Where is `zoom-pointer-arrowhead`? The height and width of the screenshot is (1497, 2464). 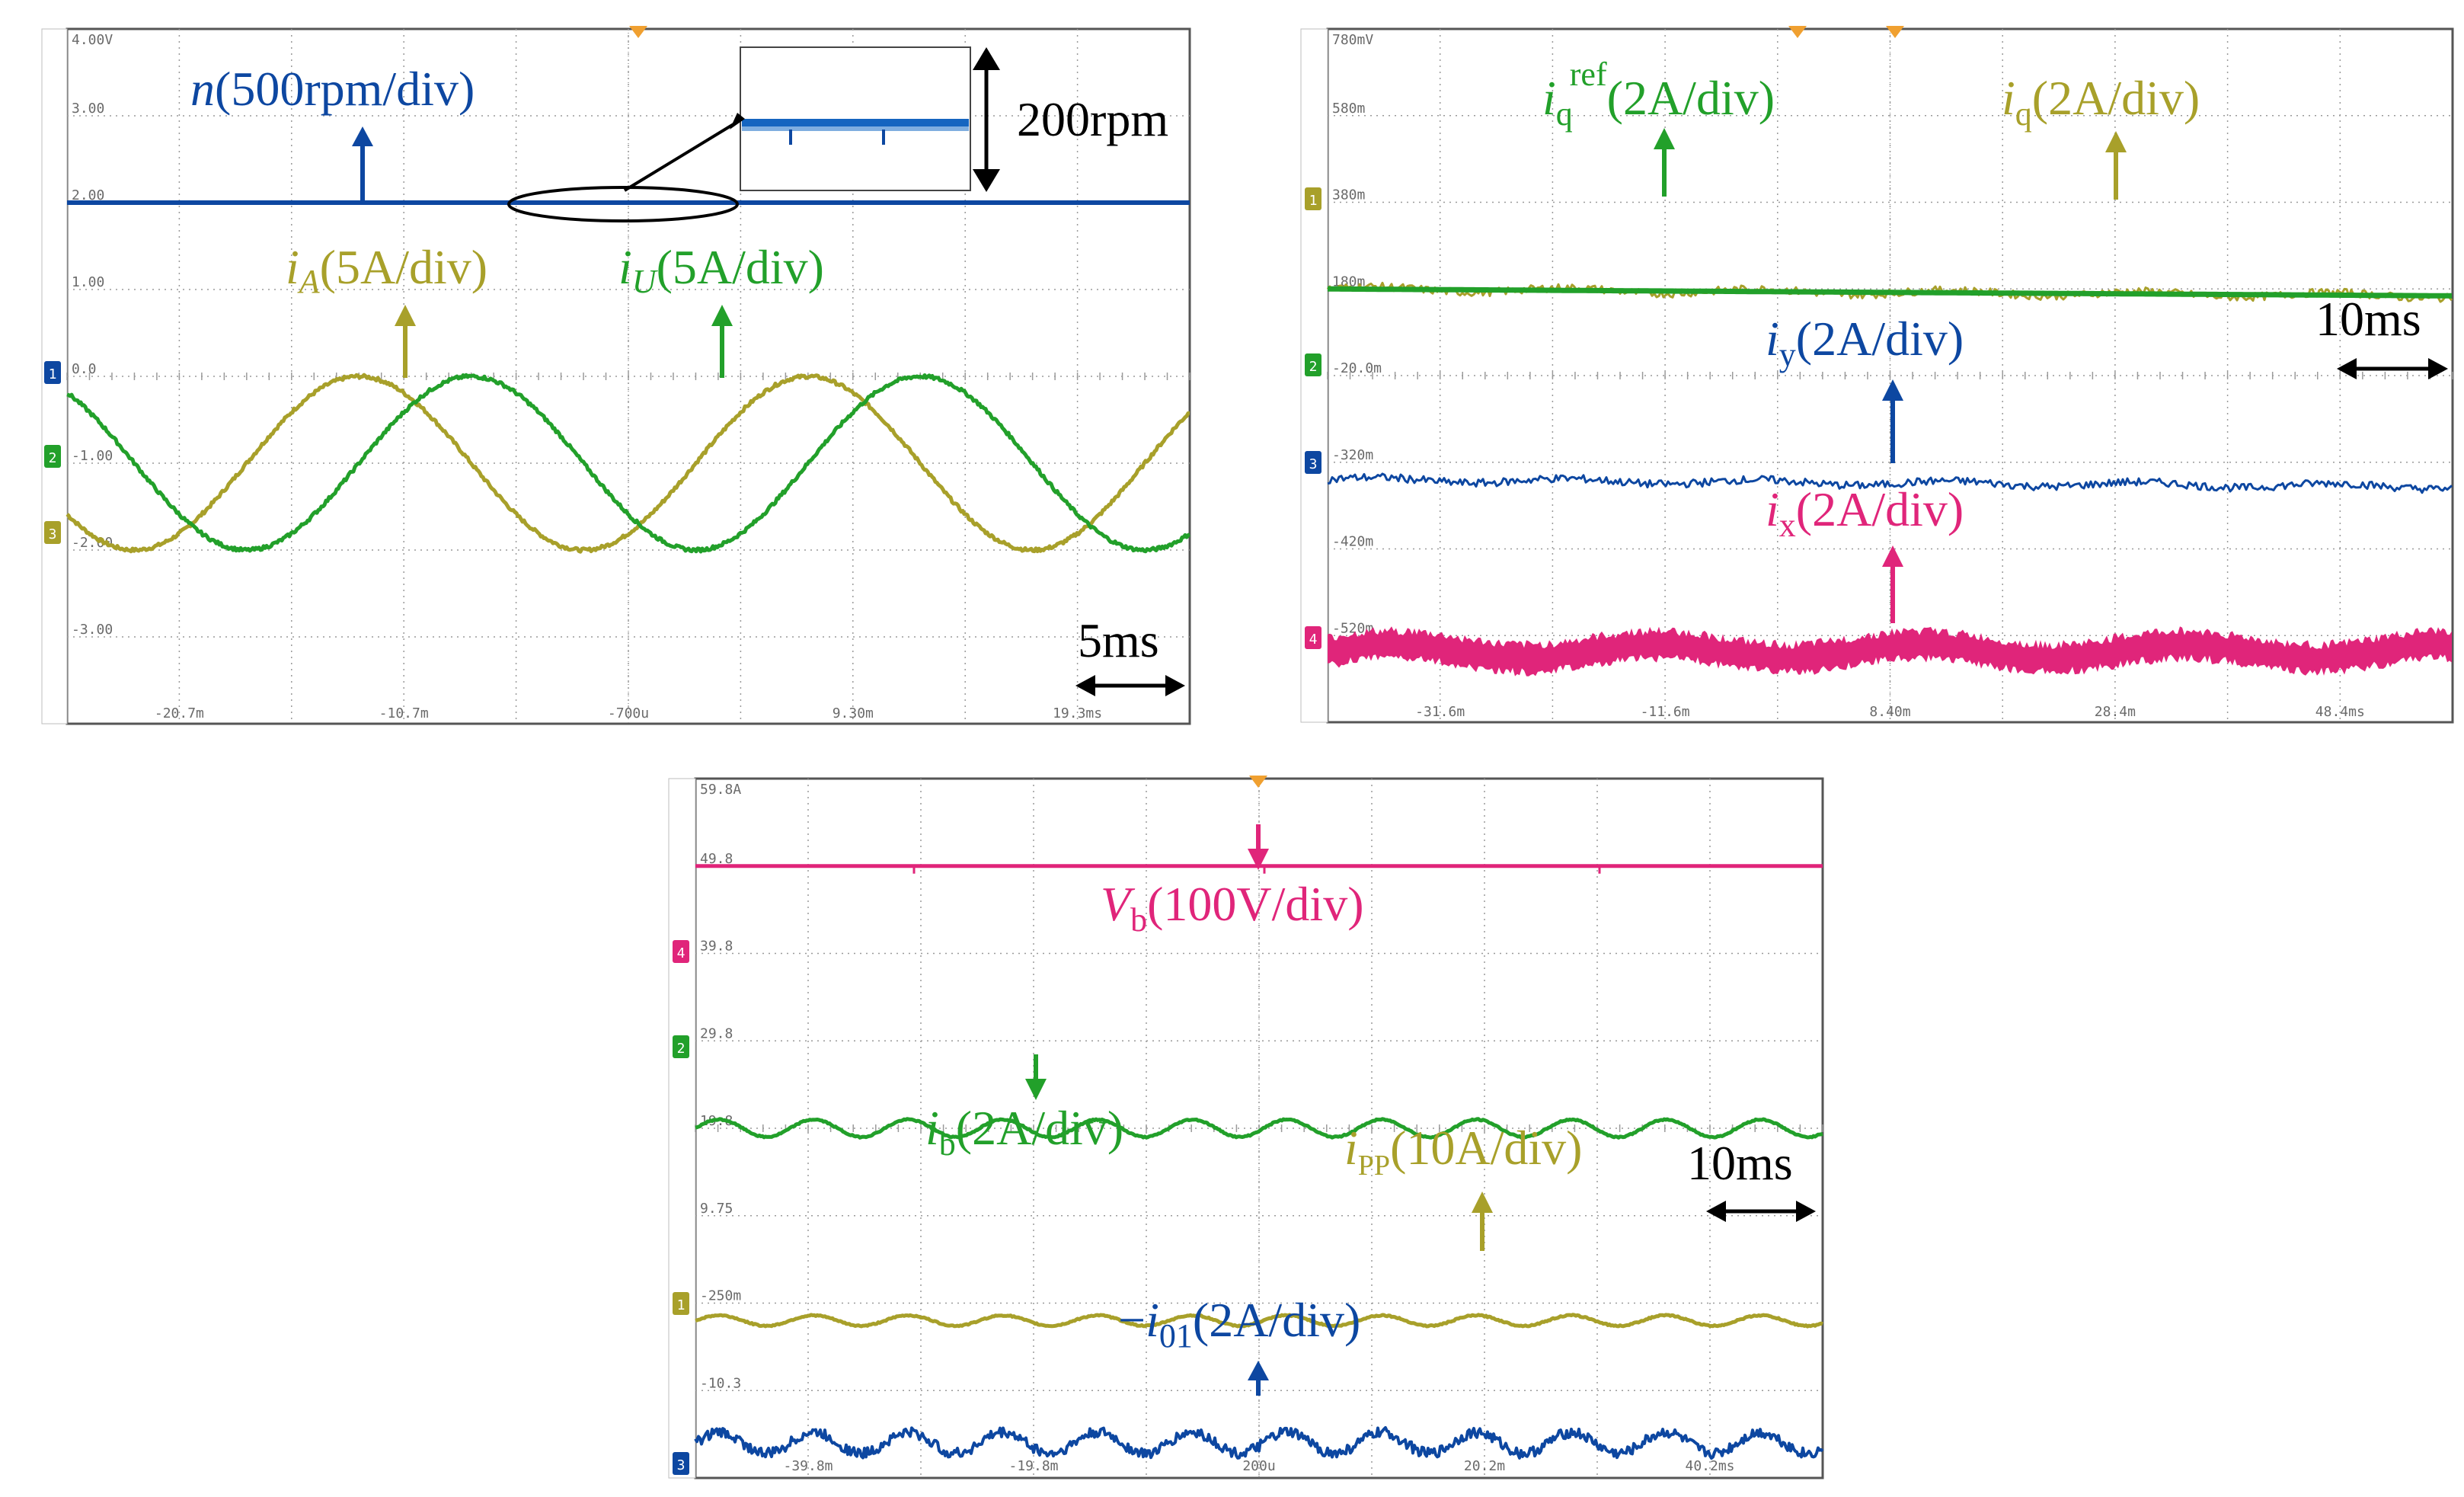
zoom-pointer-arrowhead is located at coordinates (737, 122).